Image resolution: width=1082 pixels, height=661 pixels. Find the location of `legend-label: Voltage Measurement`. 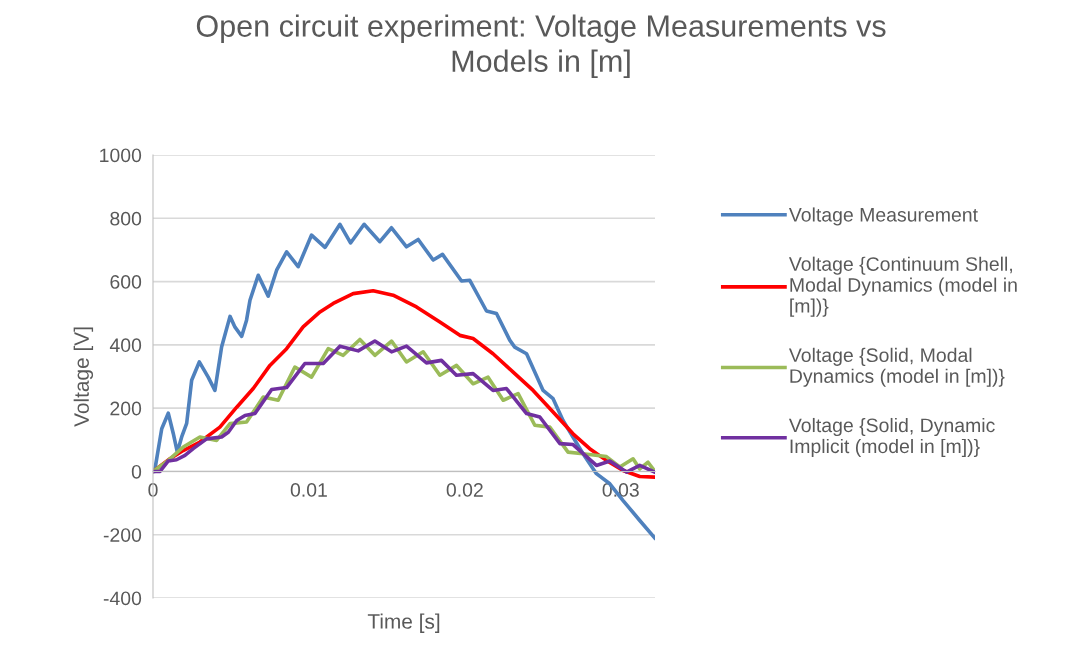

legend-label: Voltage Measurement is located at coordinates (883, 216).